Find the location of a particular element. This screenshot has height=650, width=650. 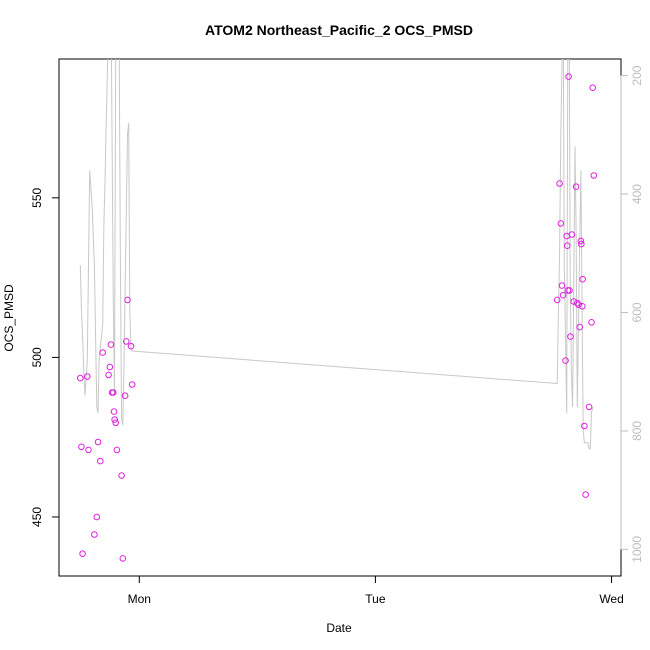

y-tick-label: 500 is located at coordinates (37, 357).